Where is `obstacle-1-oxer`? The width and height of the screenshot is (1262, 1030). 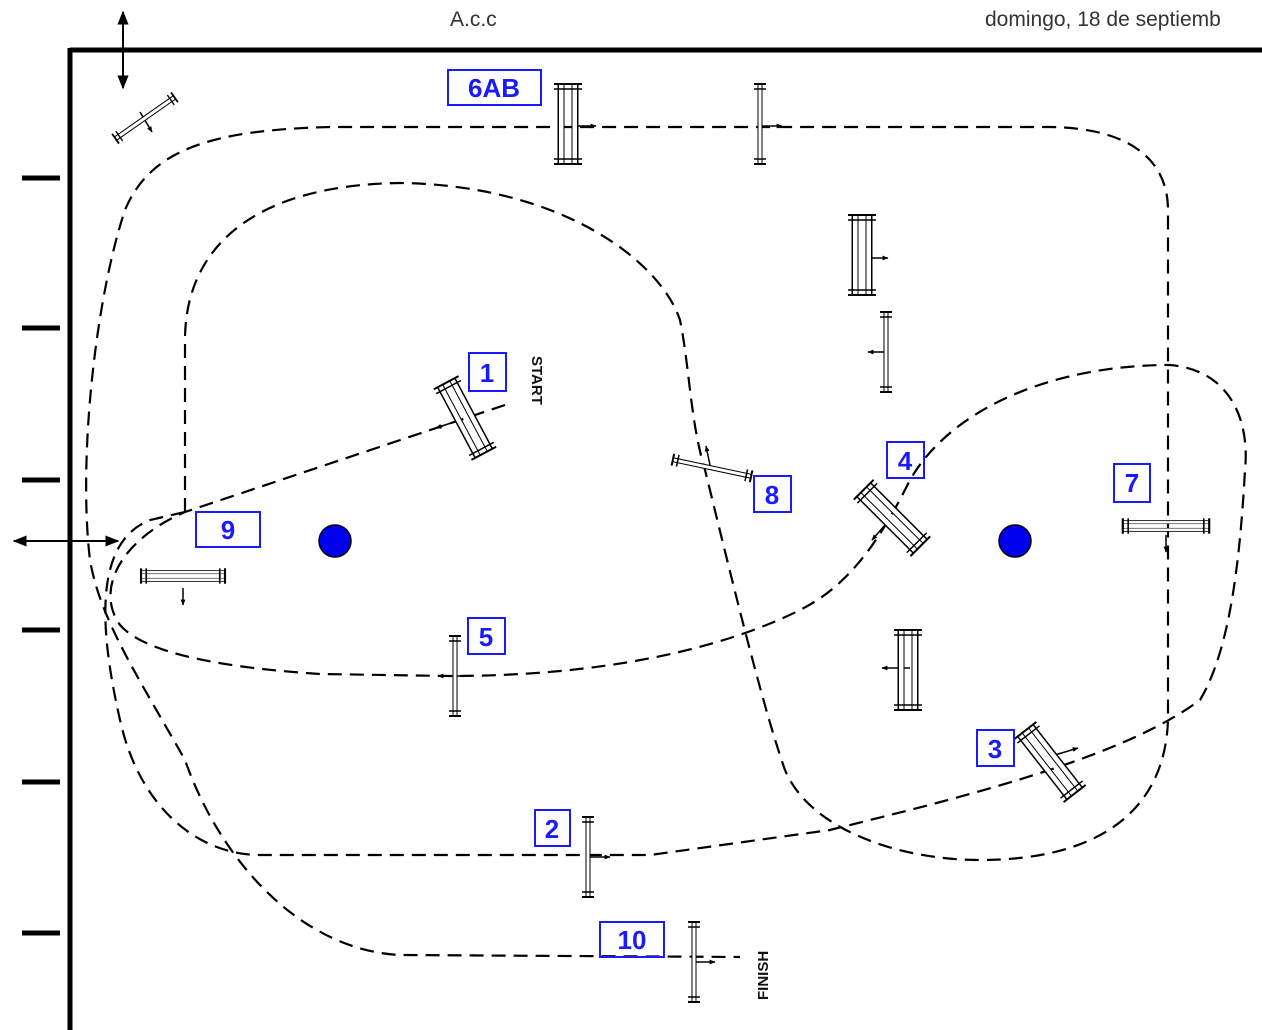
obstacle-1-oxer is located at coordinates (465, 418).